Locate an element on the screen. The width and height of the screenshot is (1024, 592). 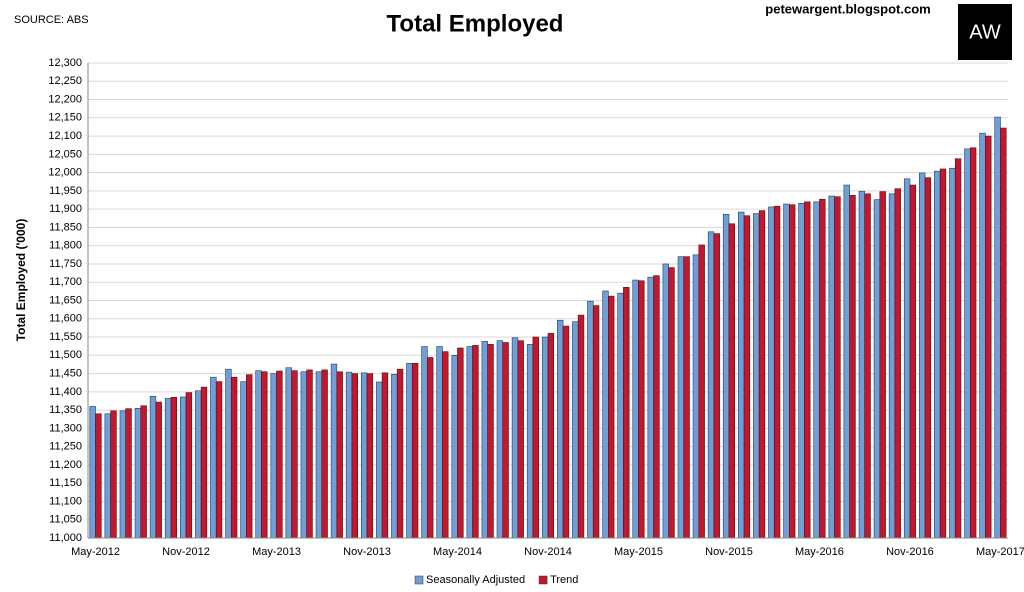
x-tick-label: May-2017 is located at coordinates (1000, 552).